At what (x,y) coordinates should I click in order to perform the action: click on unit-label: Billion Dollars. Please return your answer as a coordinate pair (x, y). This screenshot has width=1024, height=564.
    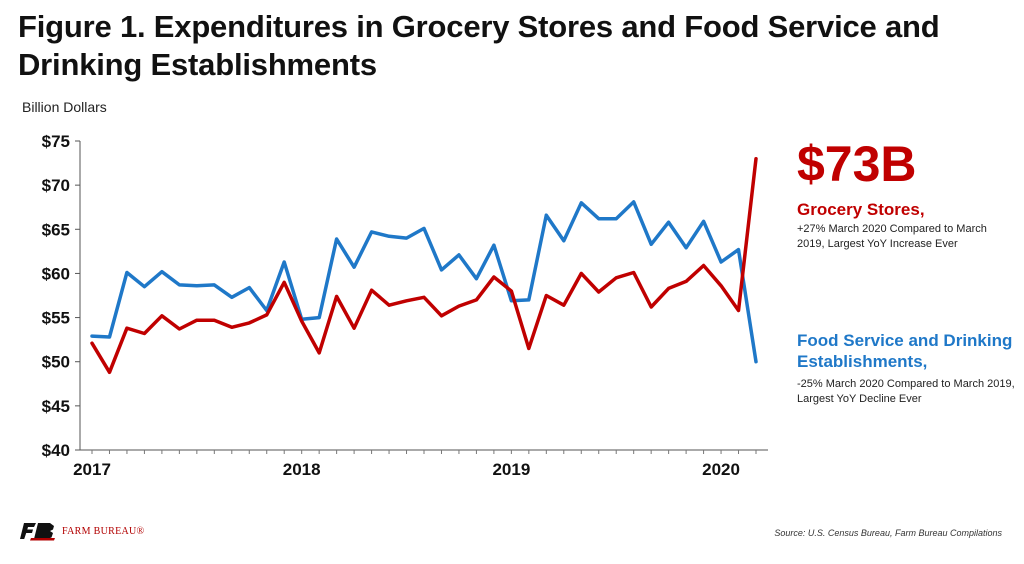
    Looking at the image, I should click on (64, 107).